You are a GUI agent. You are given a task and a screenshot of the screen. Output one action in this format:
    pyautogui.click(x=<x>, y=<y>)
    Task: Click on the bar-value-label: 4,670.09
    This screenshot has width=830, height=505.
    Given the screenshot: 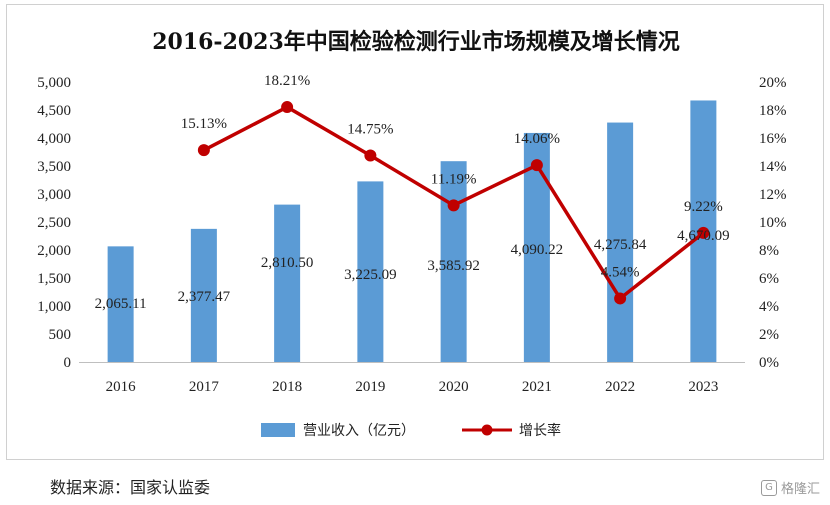 What is the action you would take?
    pyautogui.click(x=703, y=236)
    